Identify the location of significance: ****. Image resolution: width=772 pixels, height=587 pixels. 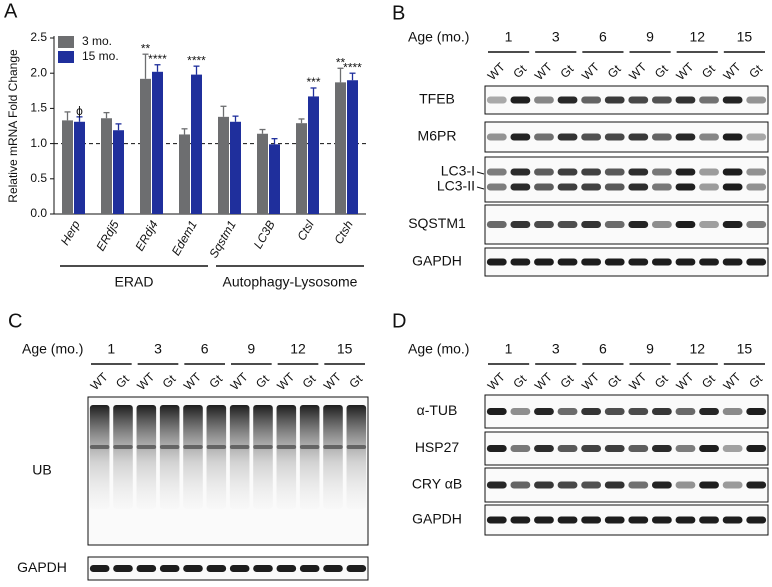
(352, 67).